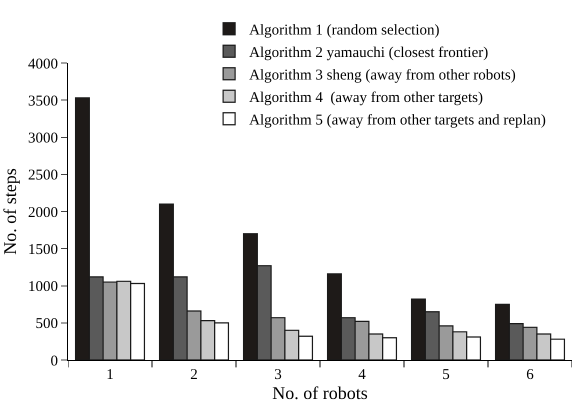  What do you see at coordinates (43, 287) in the screenshot?
I see `y-tick-label: 1000` at bounding box center [43, 287].